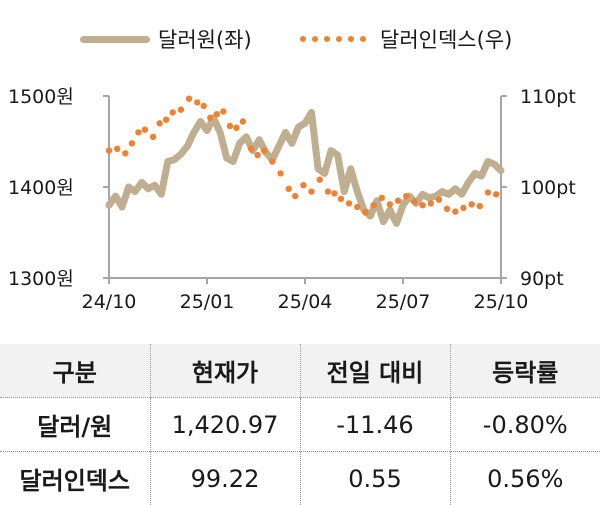 The image size is (600, 505). I want to click on legend-item-dxy: 달러인덱스(우), so click(406, 39).